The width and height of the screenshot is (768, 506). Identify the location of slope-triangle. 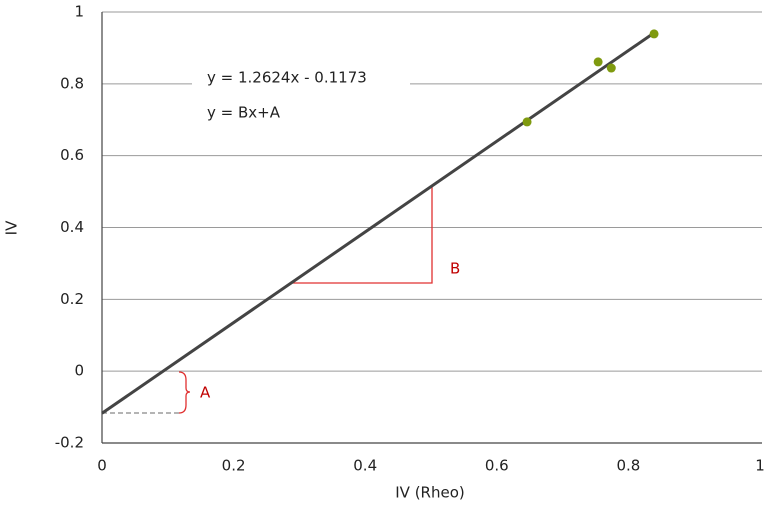
(362, 235).